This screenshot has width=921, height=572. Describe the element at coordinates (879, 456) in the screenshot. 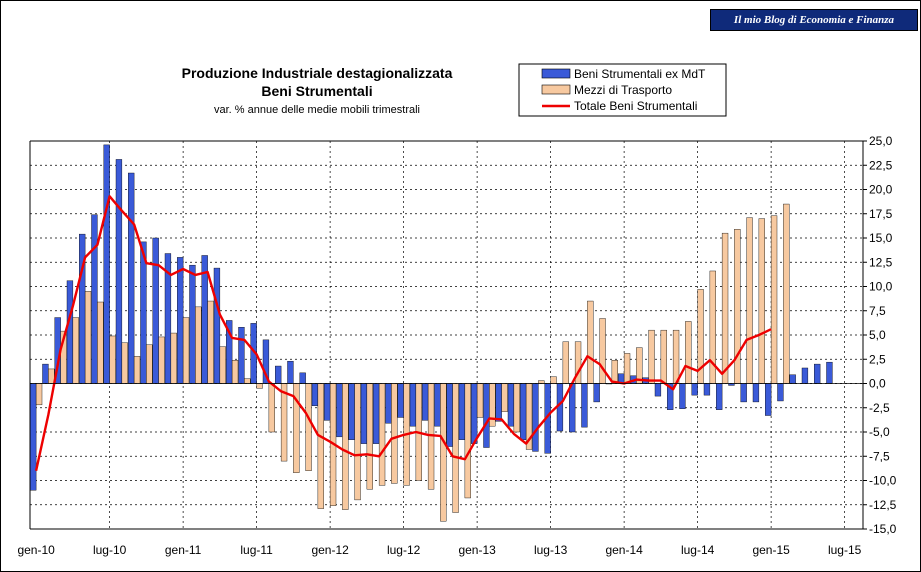

I see `y-tick-label: -7,5` at that location.